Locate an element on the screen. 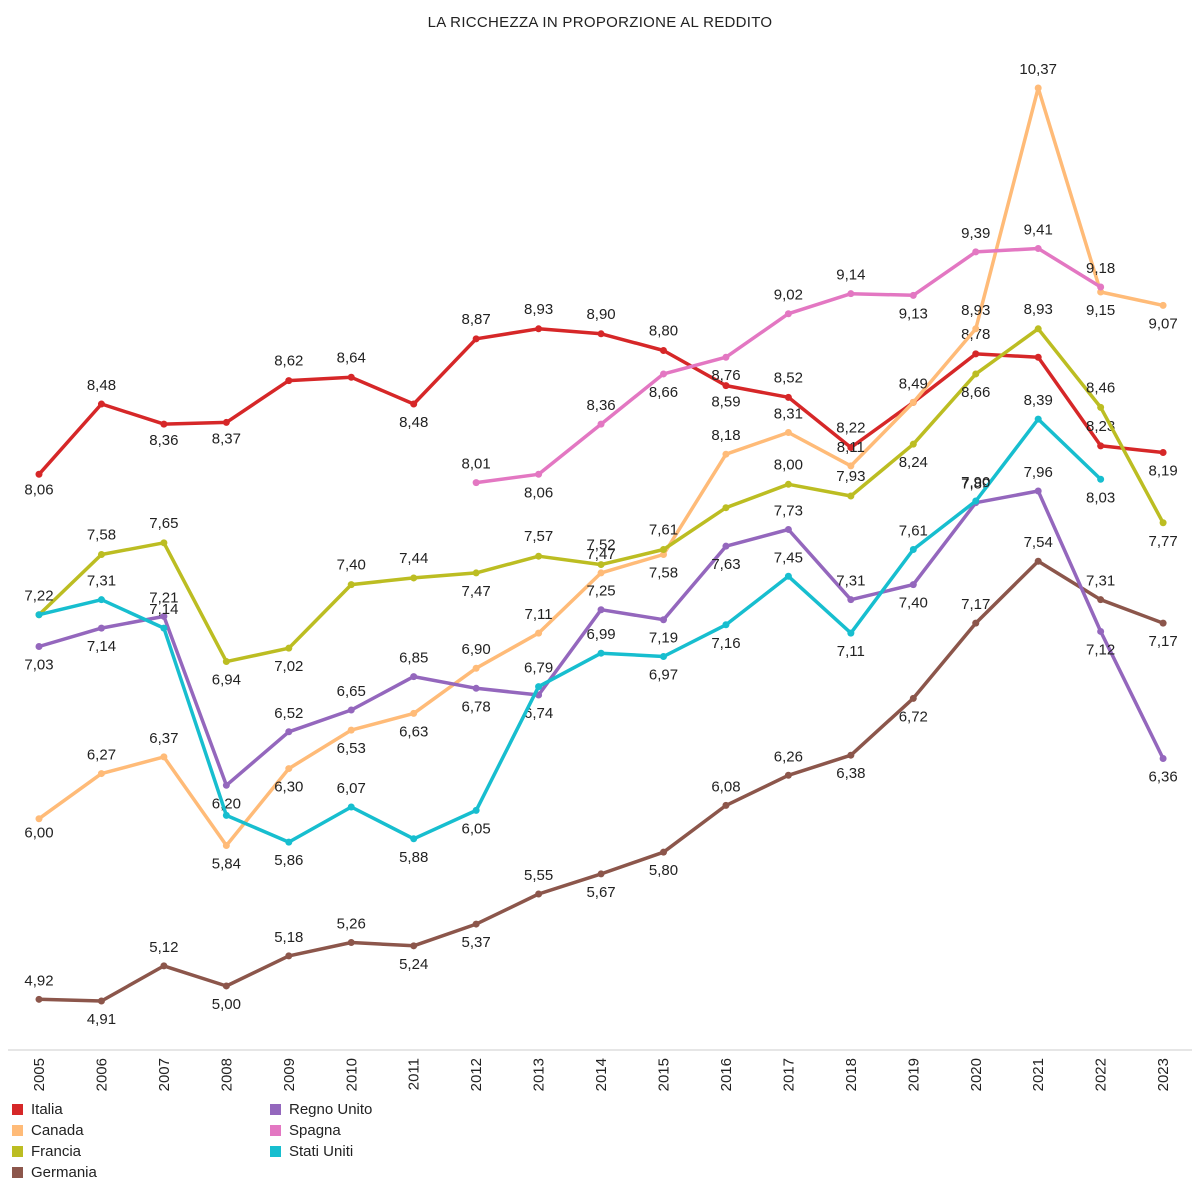 The height and width of the screenshot is (1190, 1200). data-label: 5,84 is located at coordinates (226, 863).